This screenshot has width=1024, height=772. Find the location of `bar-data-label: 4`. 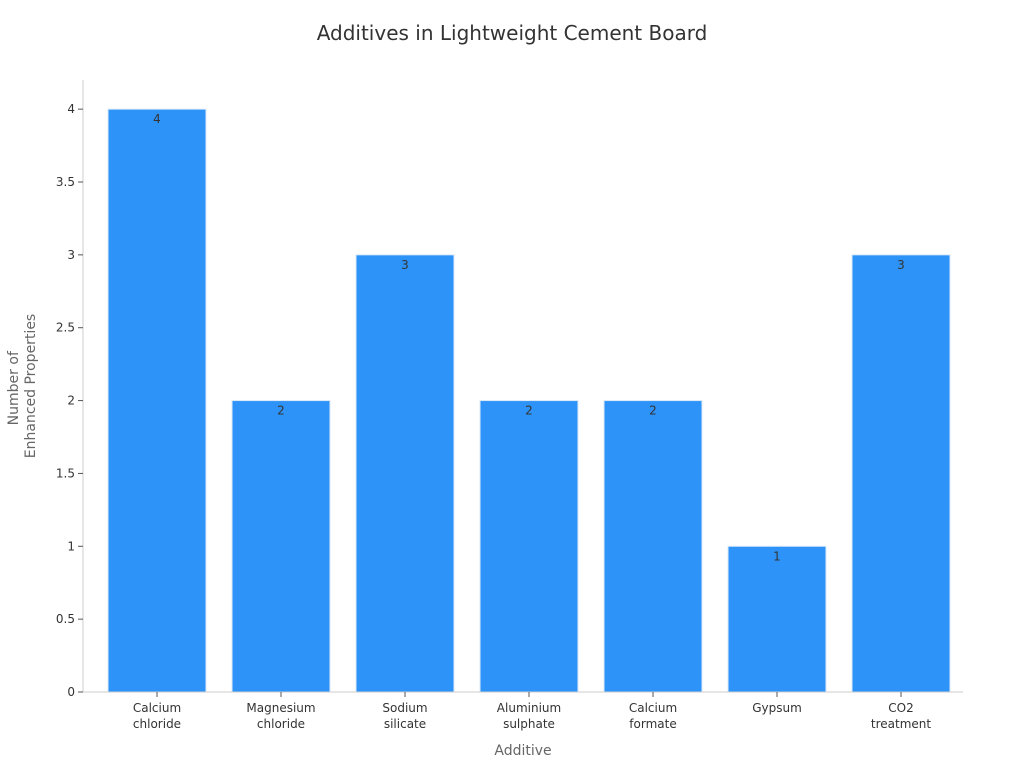

bar-data-label: 4 is located at coordinates (157, 119).